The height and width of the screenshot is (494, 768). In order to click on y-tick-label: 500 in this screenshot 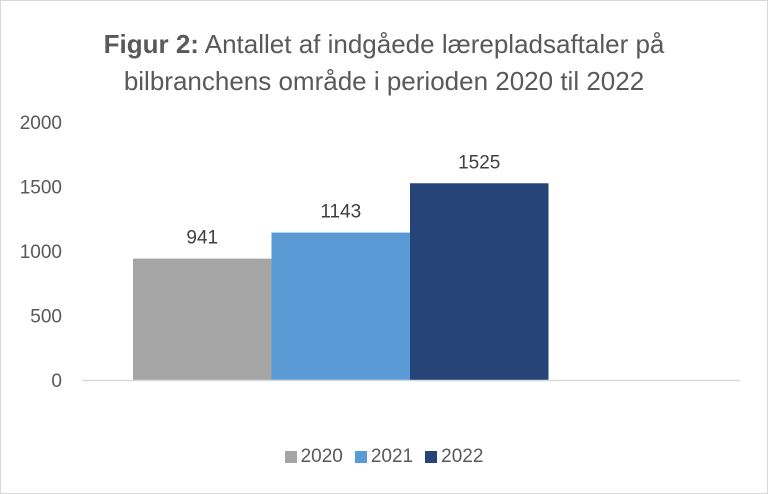, I will do `click(46, 317)`.